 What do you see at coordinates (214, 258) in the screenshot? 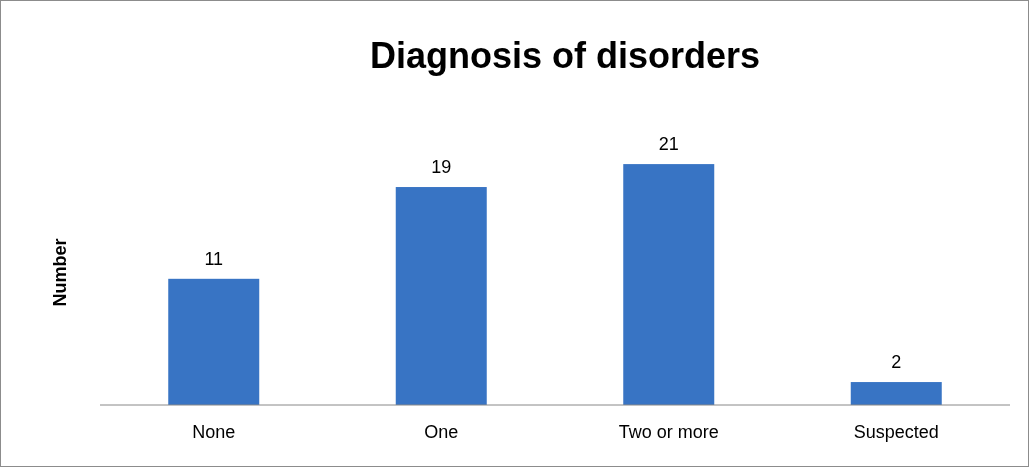
I see `data-label: 11` at bounding box center [214, 258].